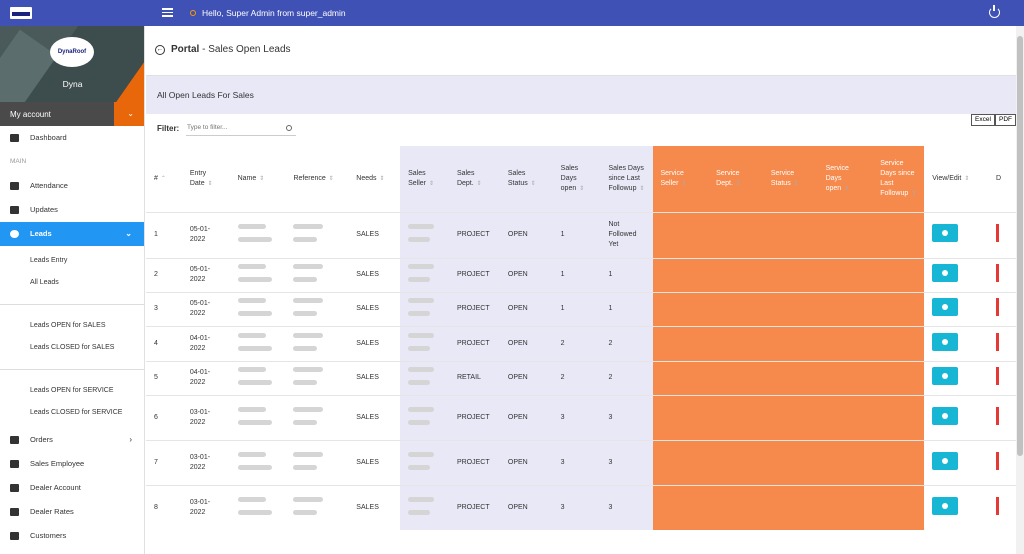 Image resolution: width=1024 pixels, height=554 pixels. I want to click on sidebar-subitem-leads-entry: Leads Entry, so click(49, 260).